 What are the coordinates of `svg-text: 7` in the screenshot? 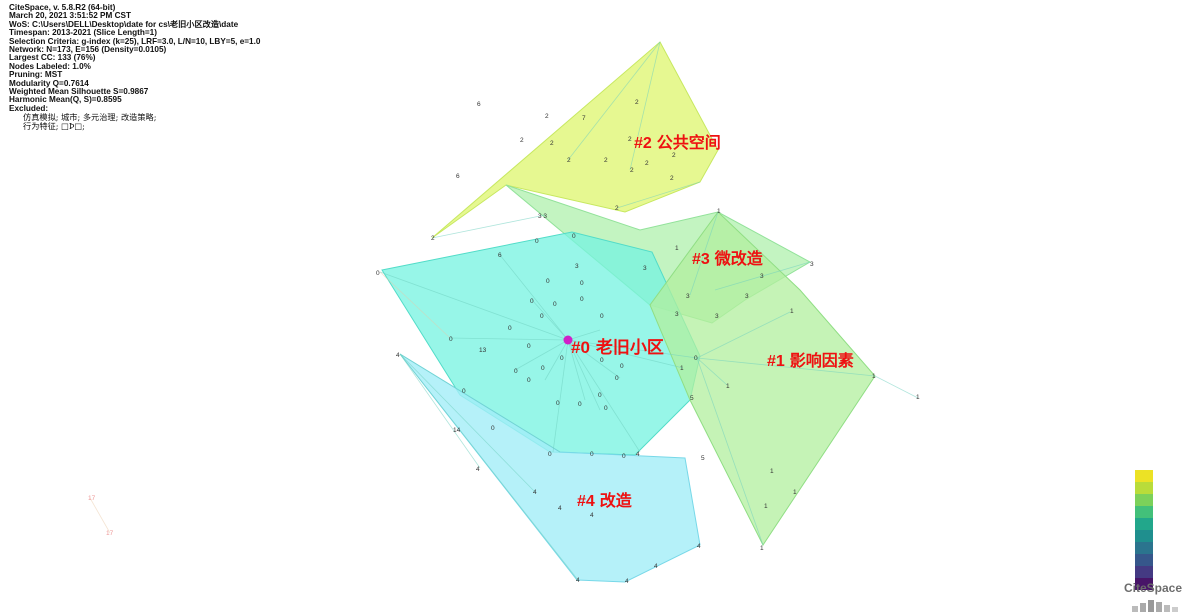 It's located at (584, 118).